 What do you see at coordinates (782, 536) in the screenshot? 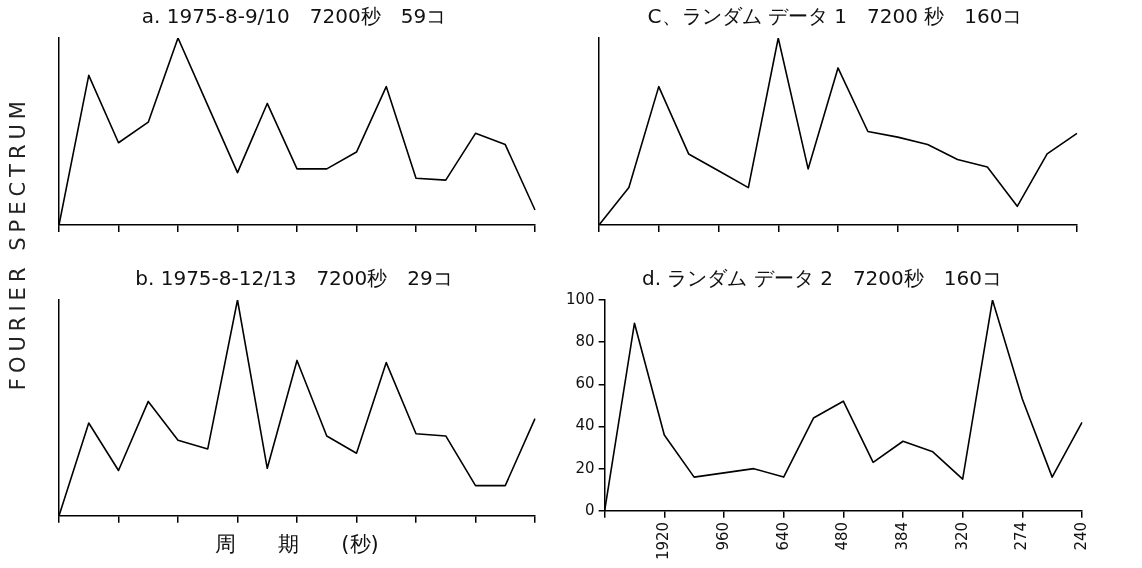
I see `x-tick-label: 640` at bounding box center [782, 536].